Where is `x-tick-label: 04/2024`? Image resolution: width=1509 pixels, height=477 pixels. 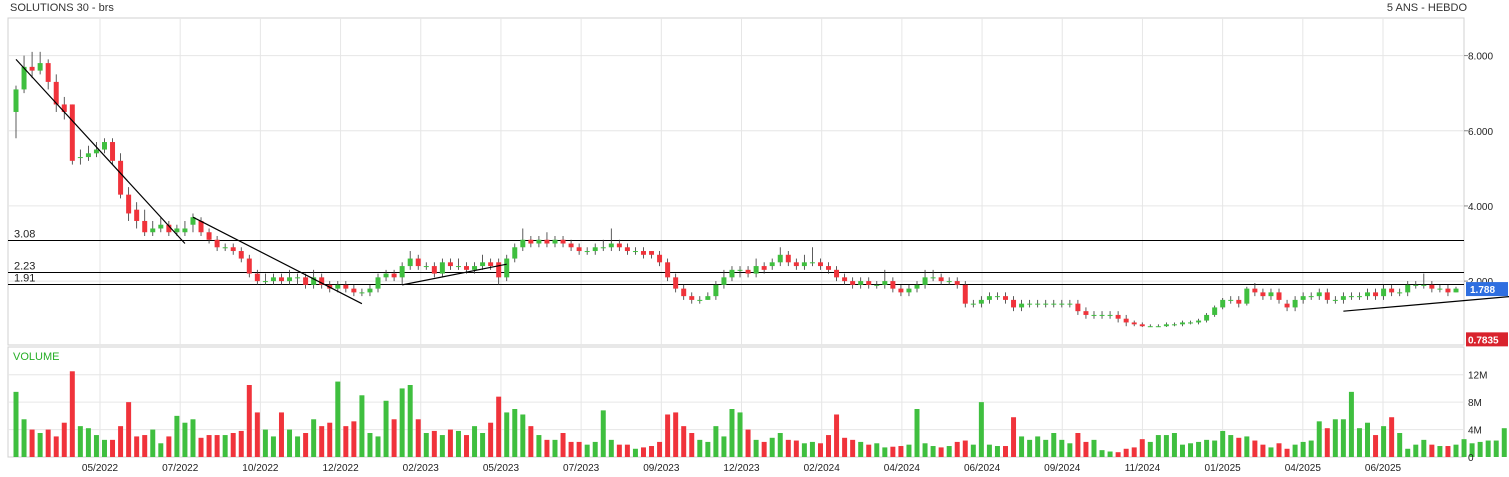 x-tick-label: 04/2024 is located at coordinates (902, 468).